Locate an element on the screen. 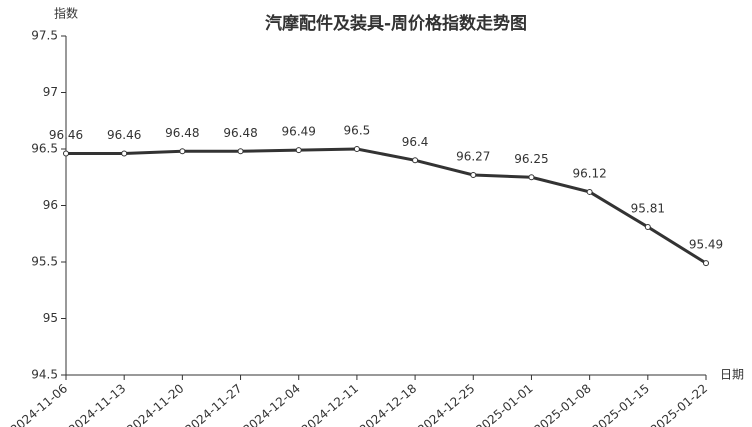 This screenshot has width=752, height=427. y-tick-label: 96 is located at coordinates (50, 205).